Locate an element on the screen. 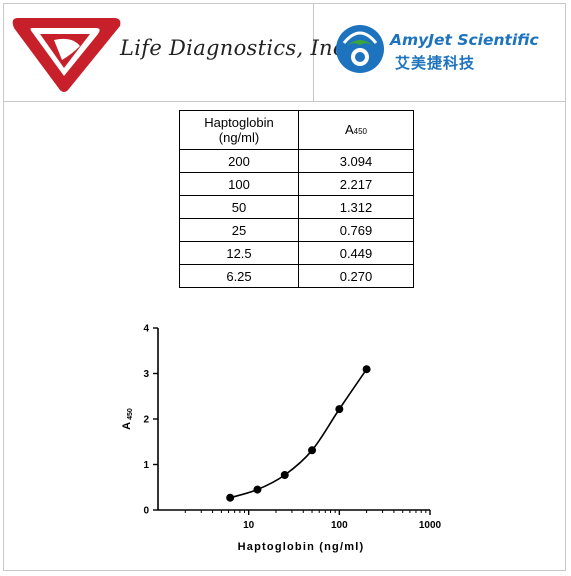  y-tick-label: 4 is located at coordinates (146, 329).